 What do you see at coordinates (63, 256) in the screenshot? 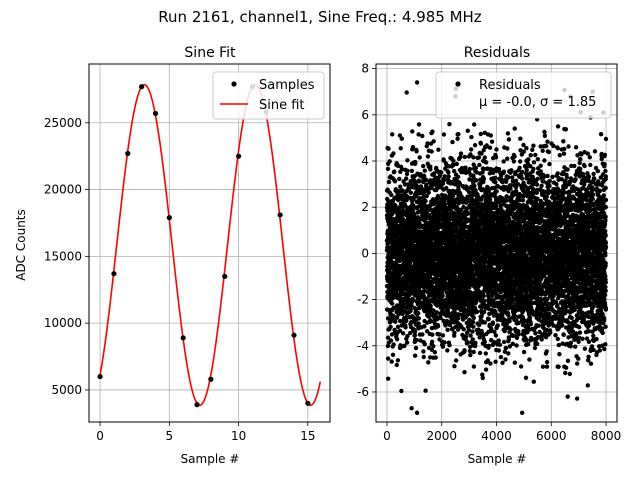
I see `sine-fit-ytick-label: 15000` at bounding box center [63, 256].